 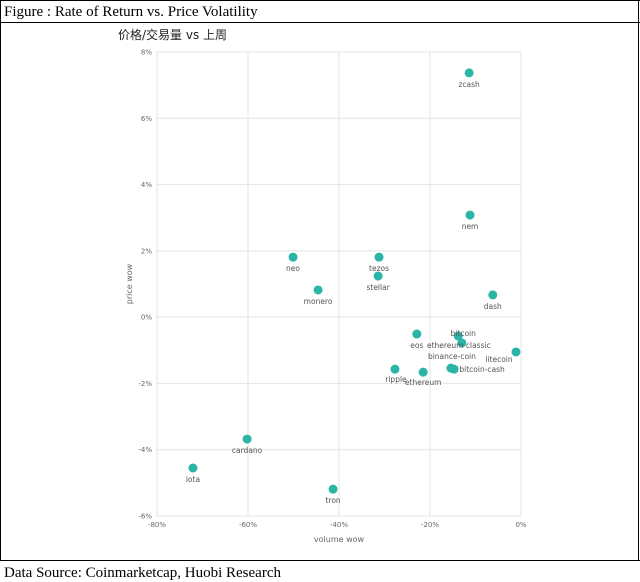 I want to click on point-label: bitcoin-cash, so click(x=482, y=369).